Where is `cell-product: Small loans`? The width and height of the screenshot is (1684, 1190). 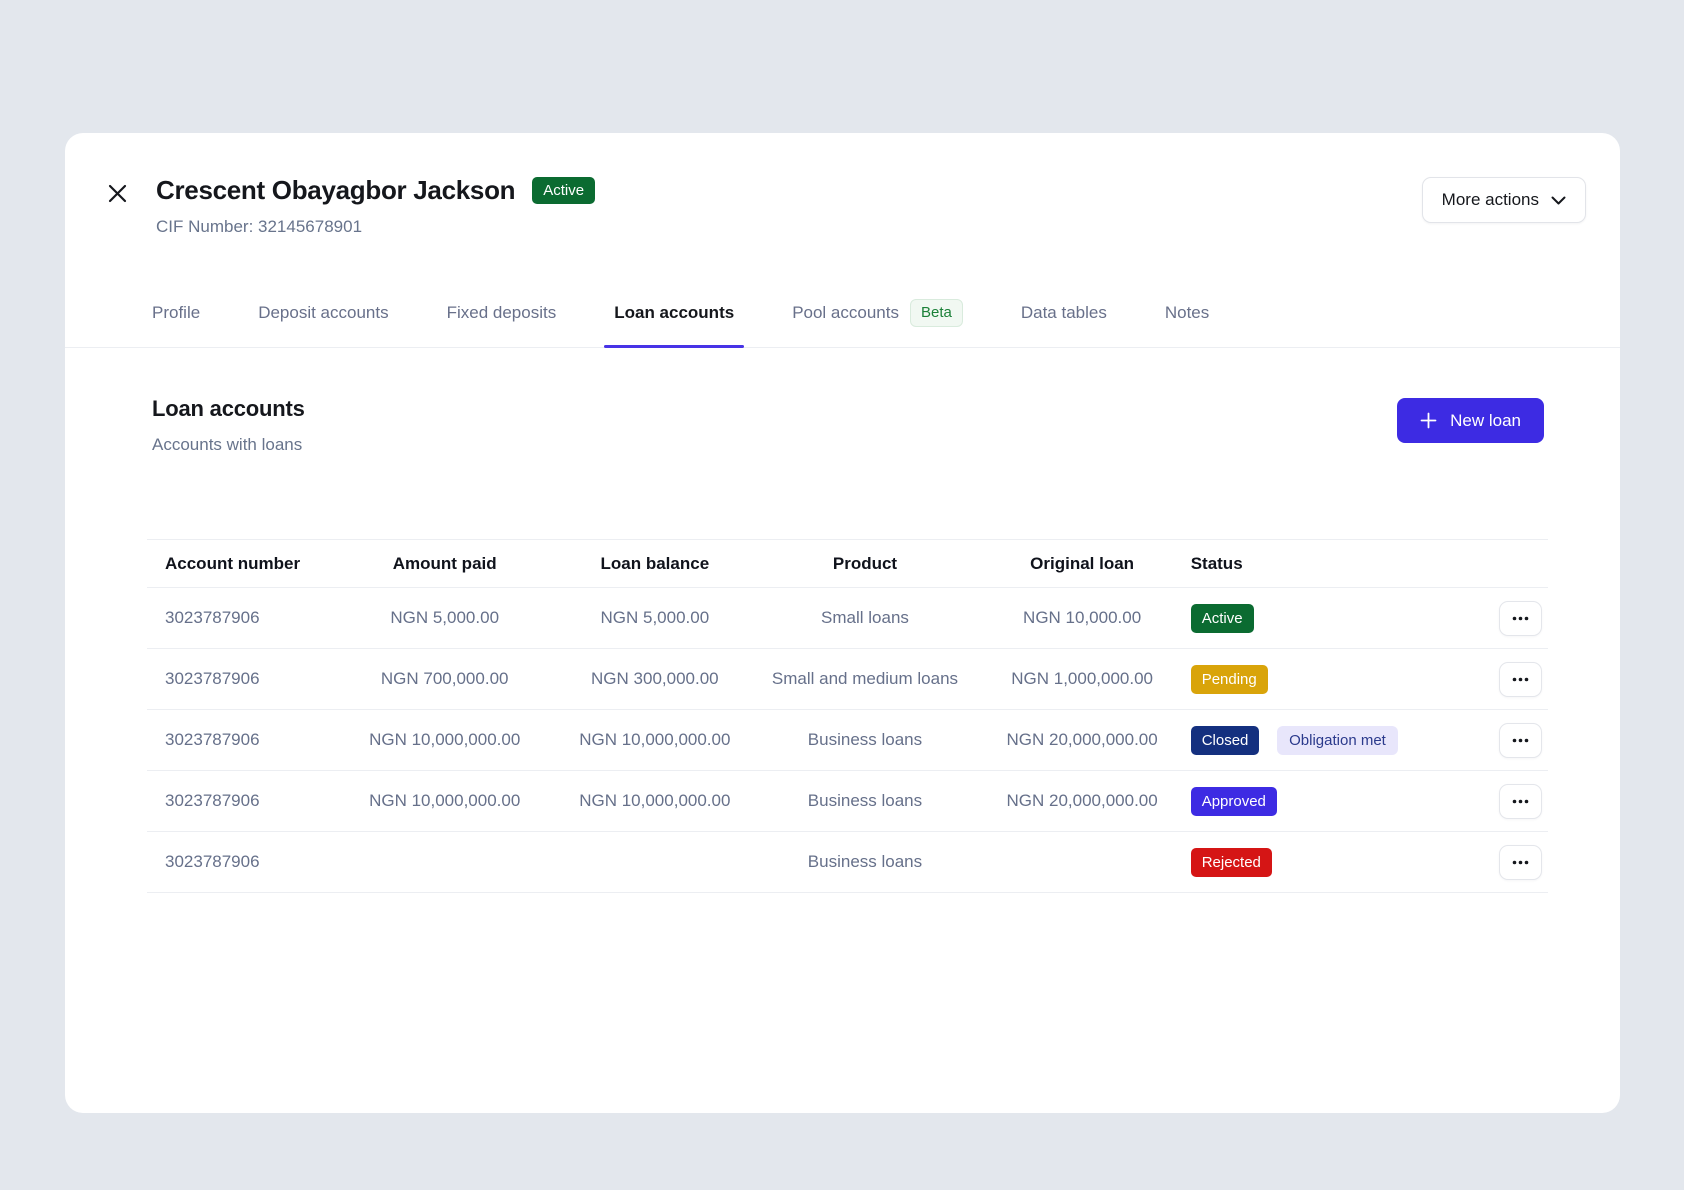 cell-product: Small loans is located at coordinates (865, 618).